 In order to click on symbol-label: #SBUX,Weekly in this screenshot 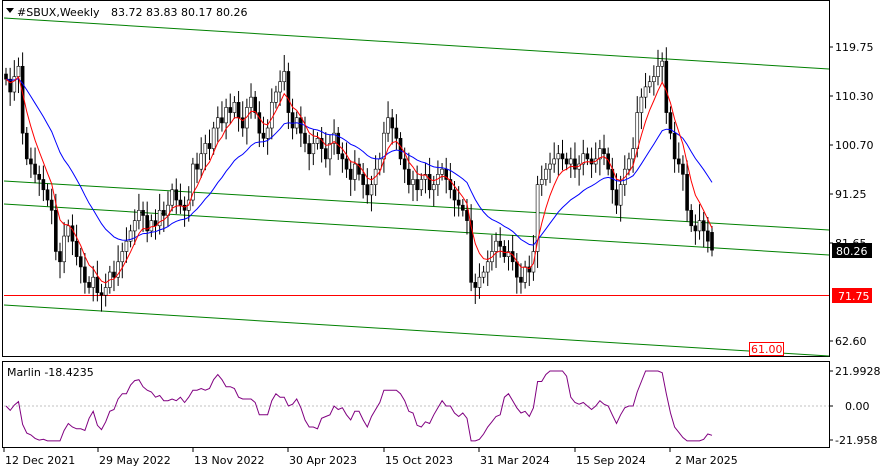, I will do `click(58, 12)`.